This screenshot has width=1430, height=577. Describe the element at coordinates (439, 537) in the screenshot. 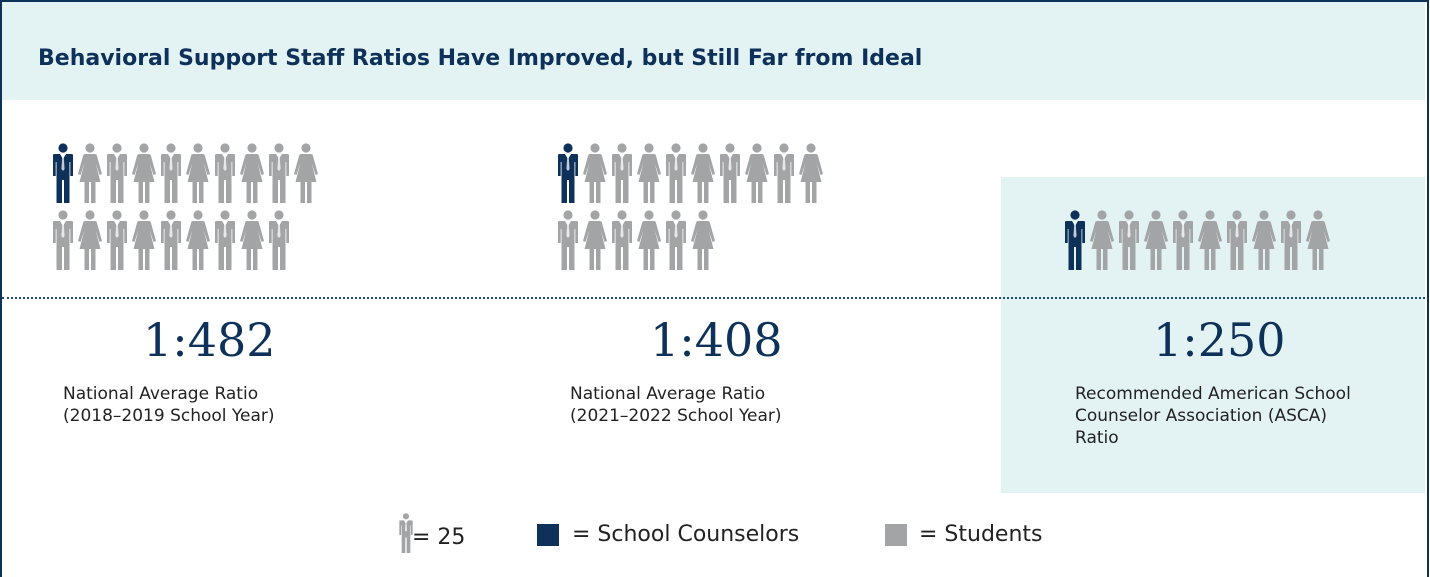

I see `legend-icon-value: = 25` at that location.